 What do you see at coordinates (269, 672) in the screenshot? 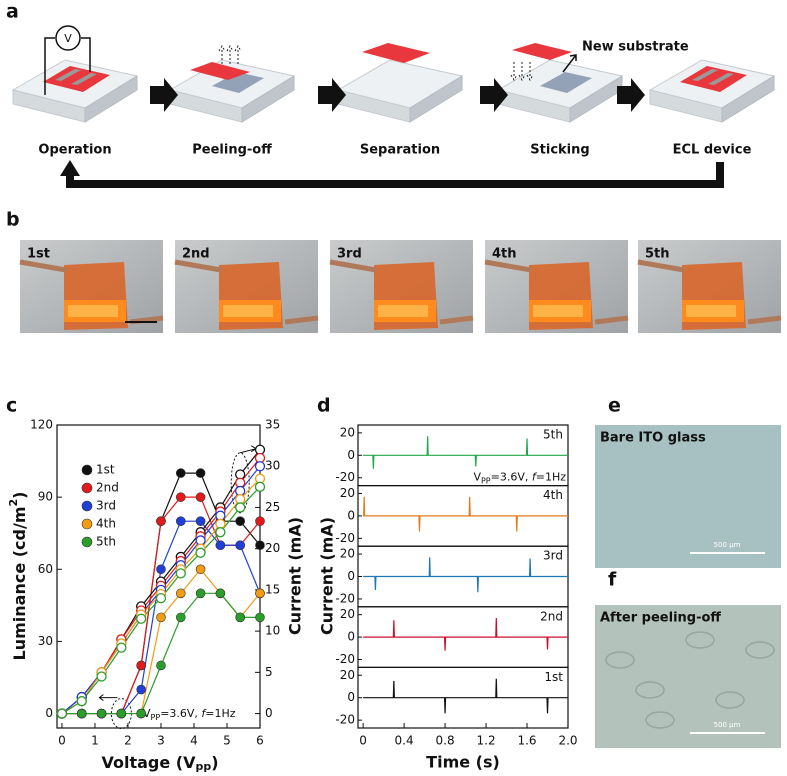
I see `y2-tick-label: 5` at bounding box center [269, 672].